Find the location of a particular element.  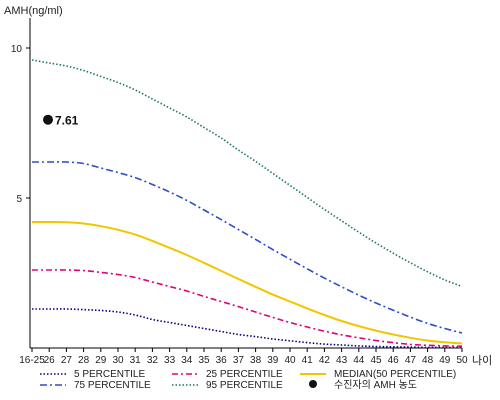

legend-label: MEDIAN(50 PERCENTILE) is located at coordinates (395, 374).